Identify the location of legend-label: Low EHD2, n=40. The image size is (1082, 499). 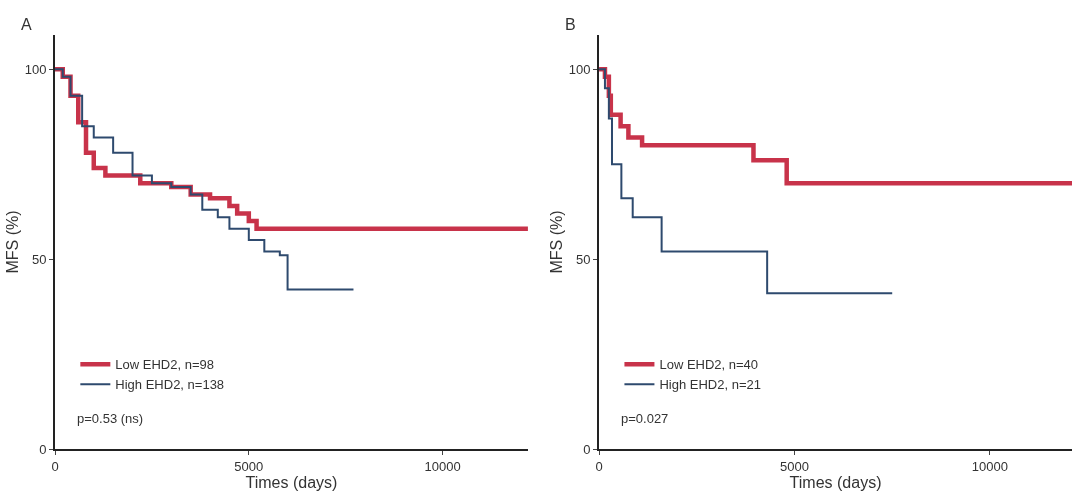
(709, 365).